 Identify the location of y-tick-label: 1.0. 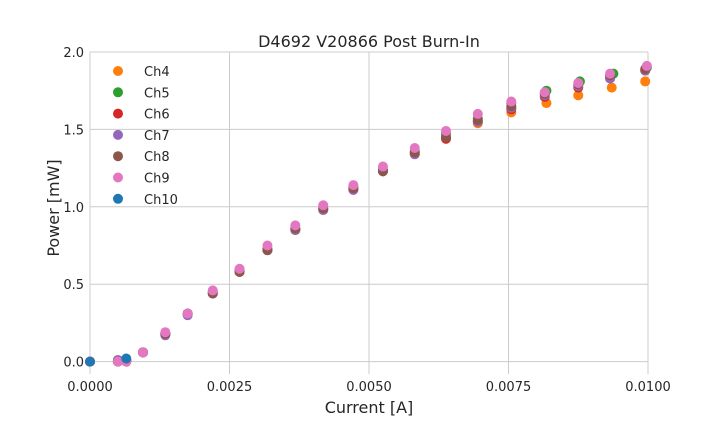
(73, 208).